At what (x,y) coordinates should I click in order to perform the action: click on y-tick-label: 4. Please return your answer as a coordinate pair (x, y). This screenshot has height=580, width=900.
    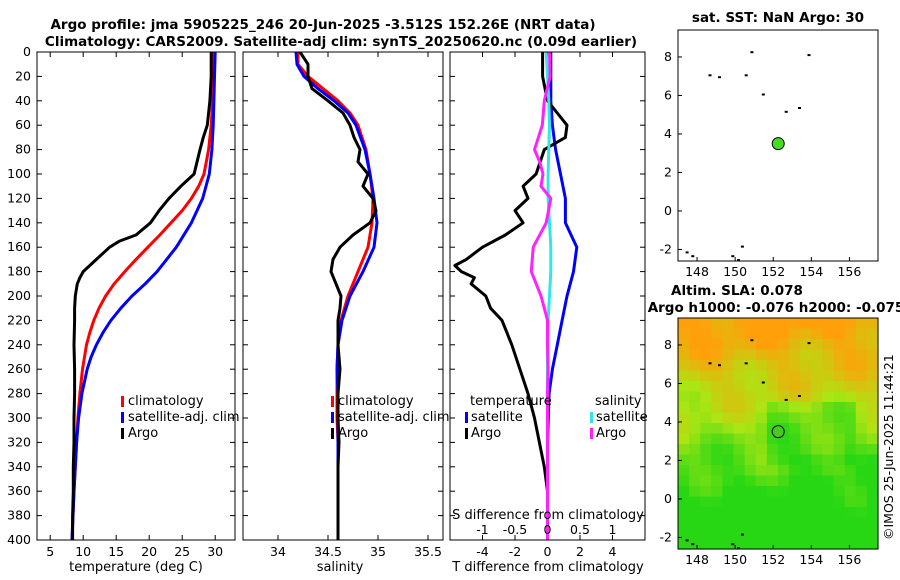
    Looking at the image, I should click on (668, 421).